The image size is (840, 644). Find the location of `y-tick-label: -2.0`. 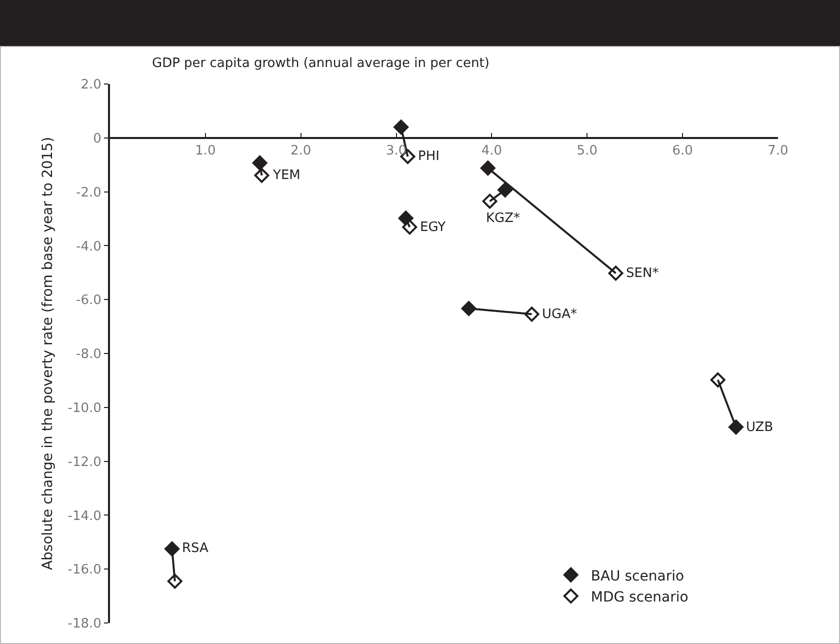

y-tick-label: -2.0 is located at coordinates (89, 192).